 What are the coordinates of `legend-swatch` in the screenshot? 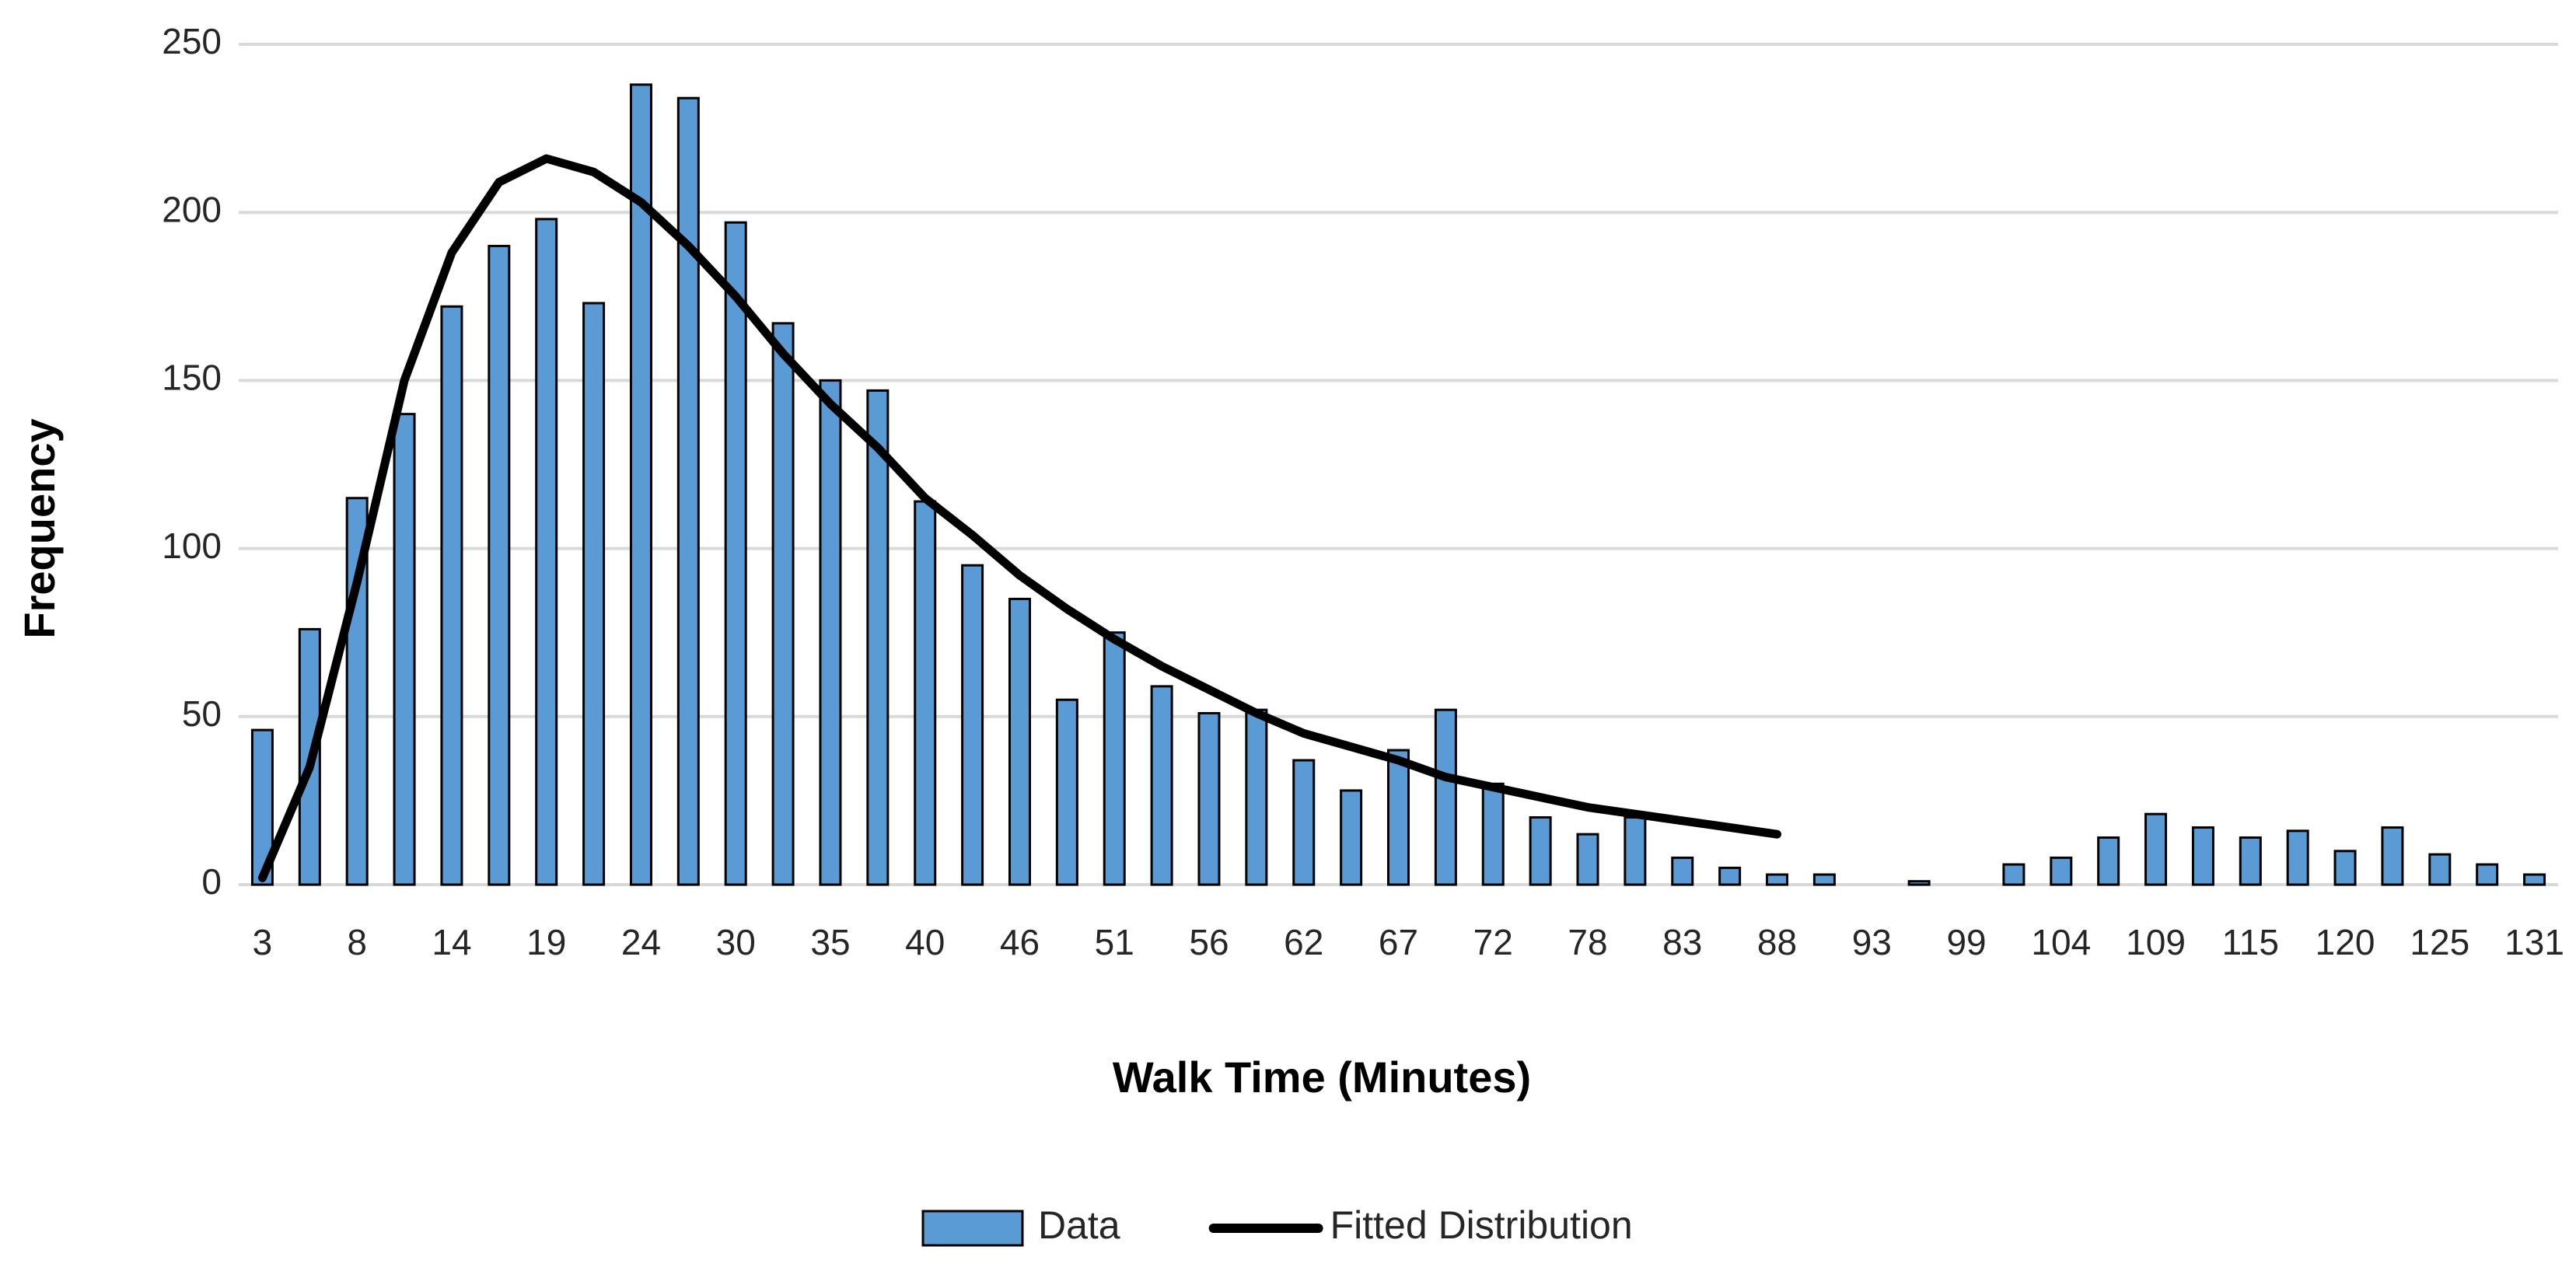 It's located at (972, 1228).